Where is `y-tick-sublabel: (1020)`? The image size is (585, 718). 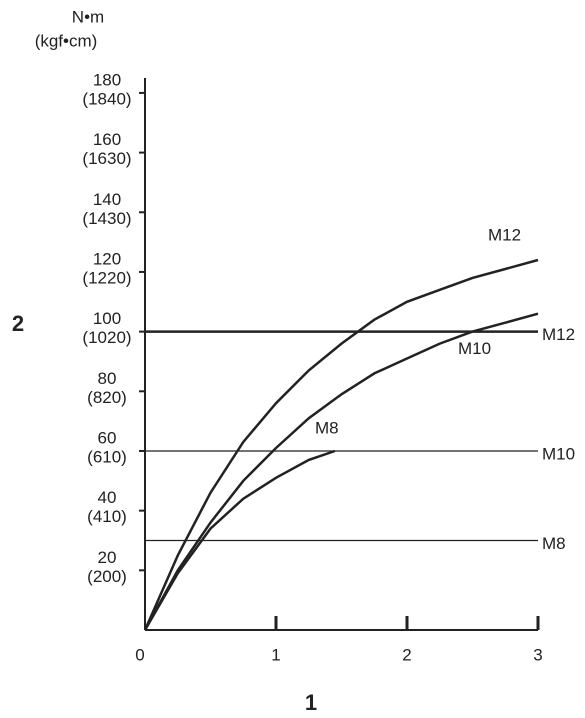
y-tick-sublabel: (1020) is located at coordinates (106, 337).